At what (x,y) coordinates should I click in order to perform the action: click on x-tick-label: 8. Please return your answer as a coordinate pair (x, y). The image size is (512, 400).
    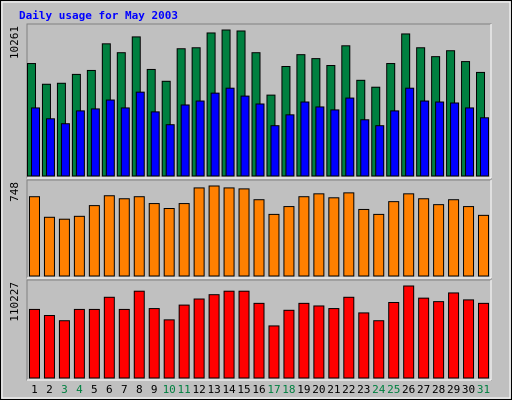
    Looking at the image, I should click on (139, 389).